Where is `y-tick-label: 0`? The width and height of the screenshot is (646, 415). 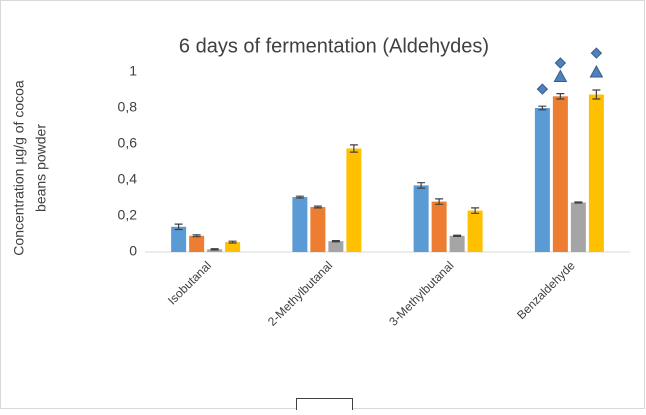
y-tick-label: 0 is located at coordinates (133, 251).